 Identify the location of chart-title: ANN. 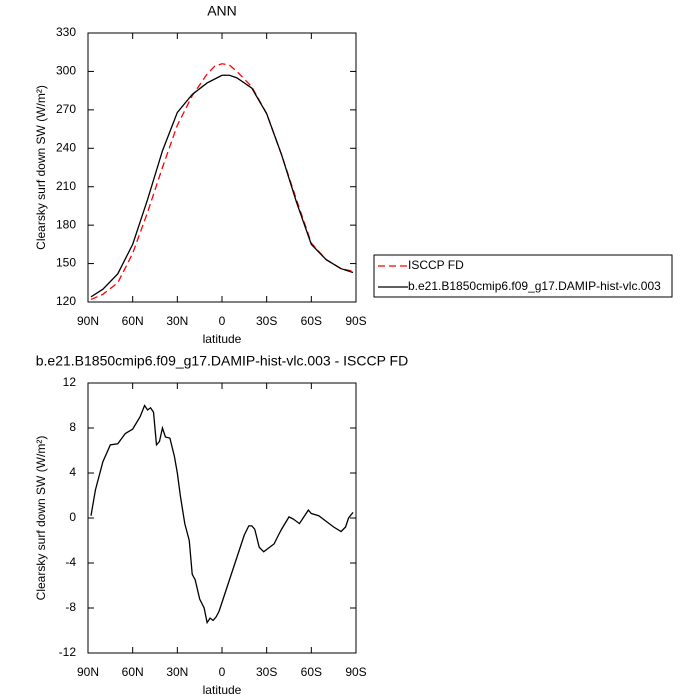
(222, 11).